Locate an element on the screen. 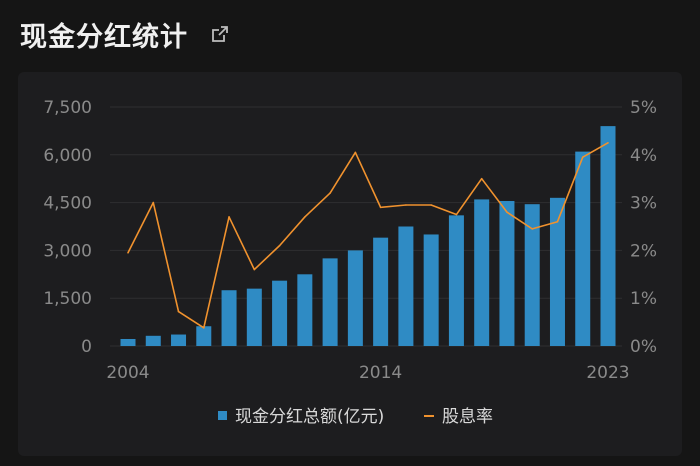  right-axis-ticks: 5% 4% 3% 2% 1% 0% is located at coordinates (643, 227).